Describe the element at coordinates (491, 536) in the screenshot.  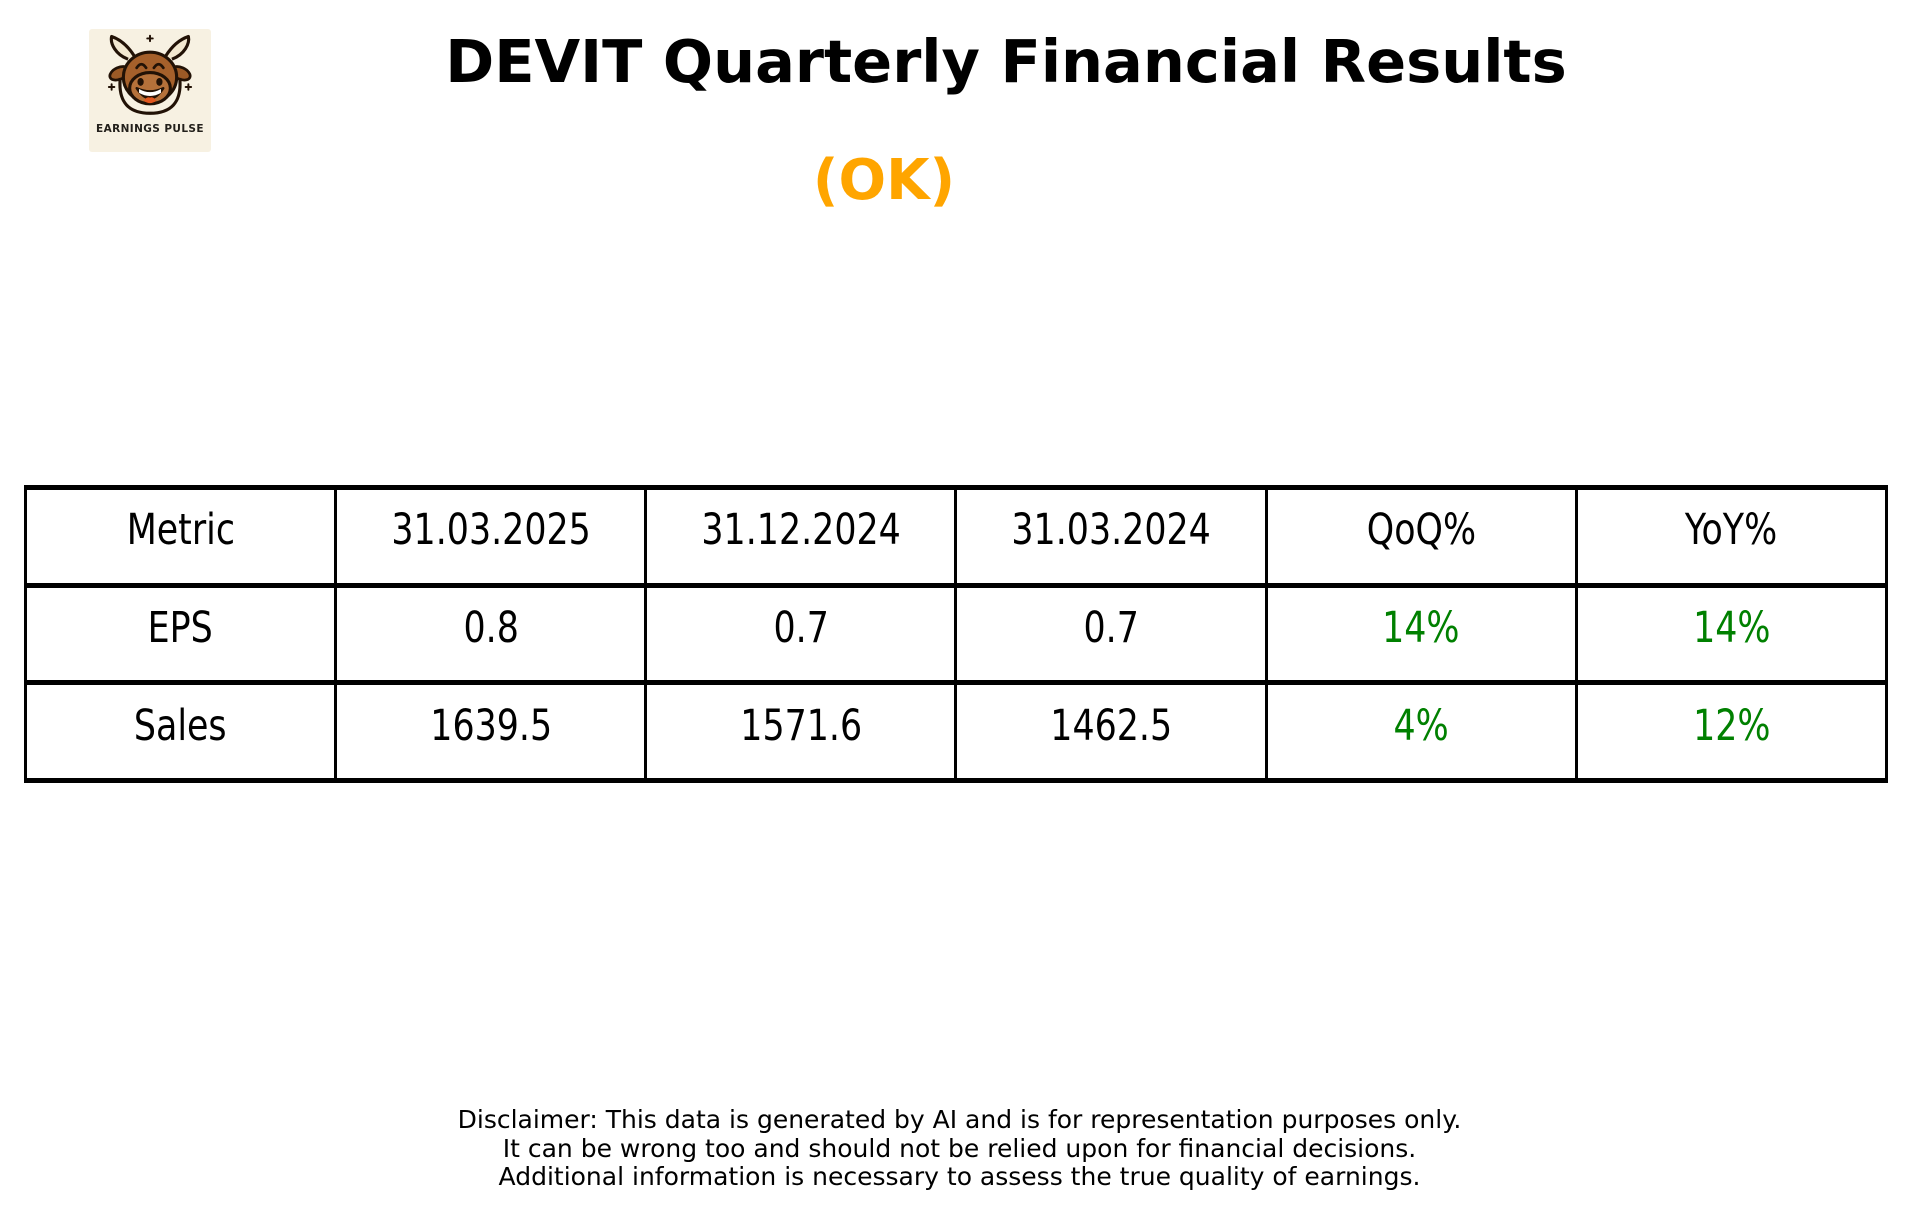
I see `column-header-31-03-2025: 31.03.2025` at that location.